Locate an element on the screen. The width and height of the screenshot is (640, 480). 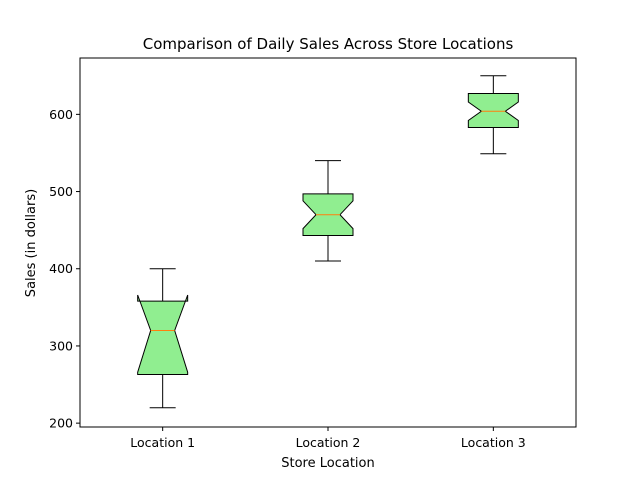
y-axis: 200 300 400 500 600 is located at coordinates (64, 269).